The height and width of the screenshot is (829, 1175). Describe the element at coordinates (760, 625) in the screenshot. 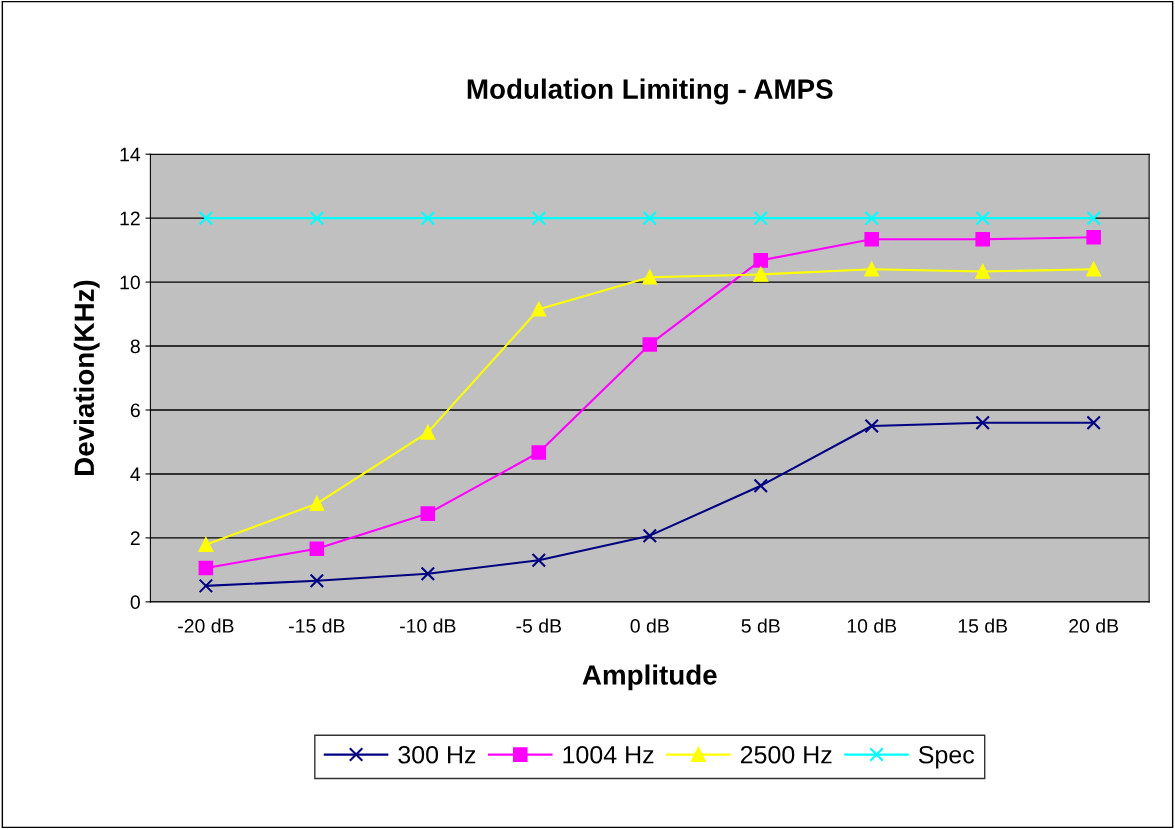

I see `x-tick-label: 5 dB` at that location.